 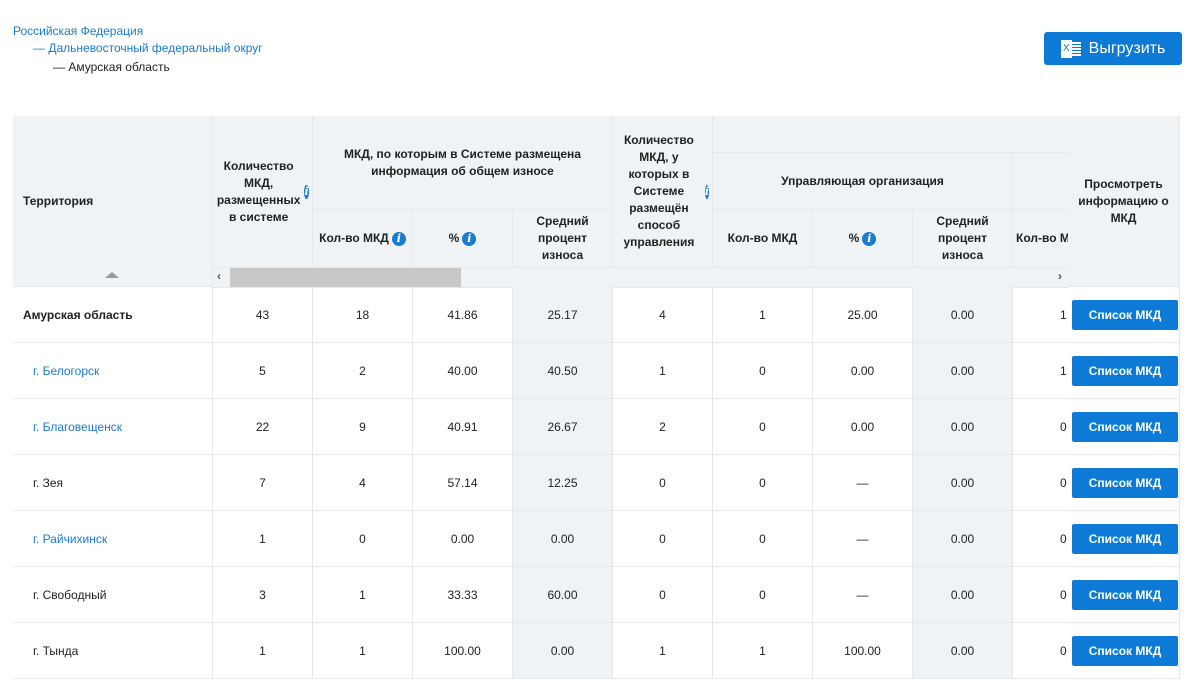 I want to click on header-territory: Территория, so click(x=113, y=201).